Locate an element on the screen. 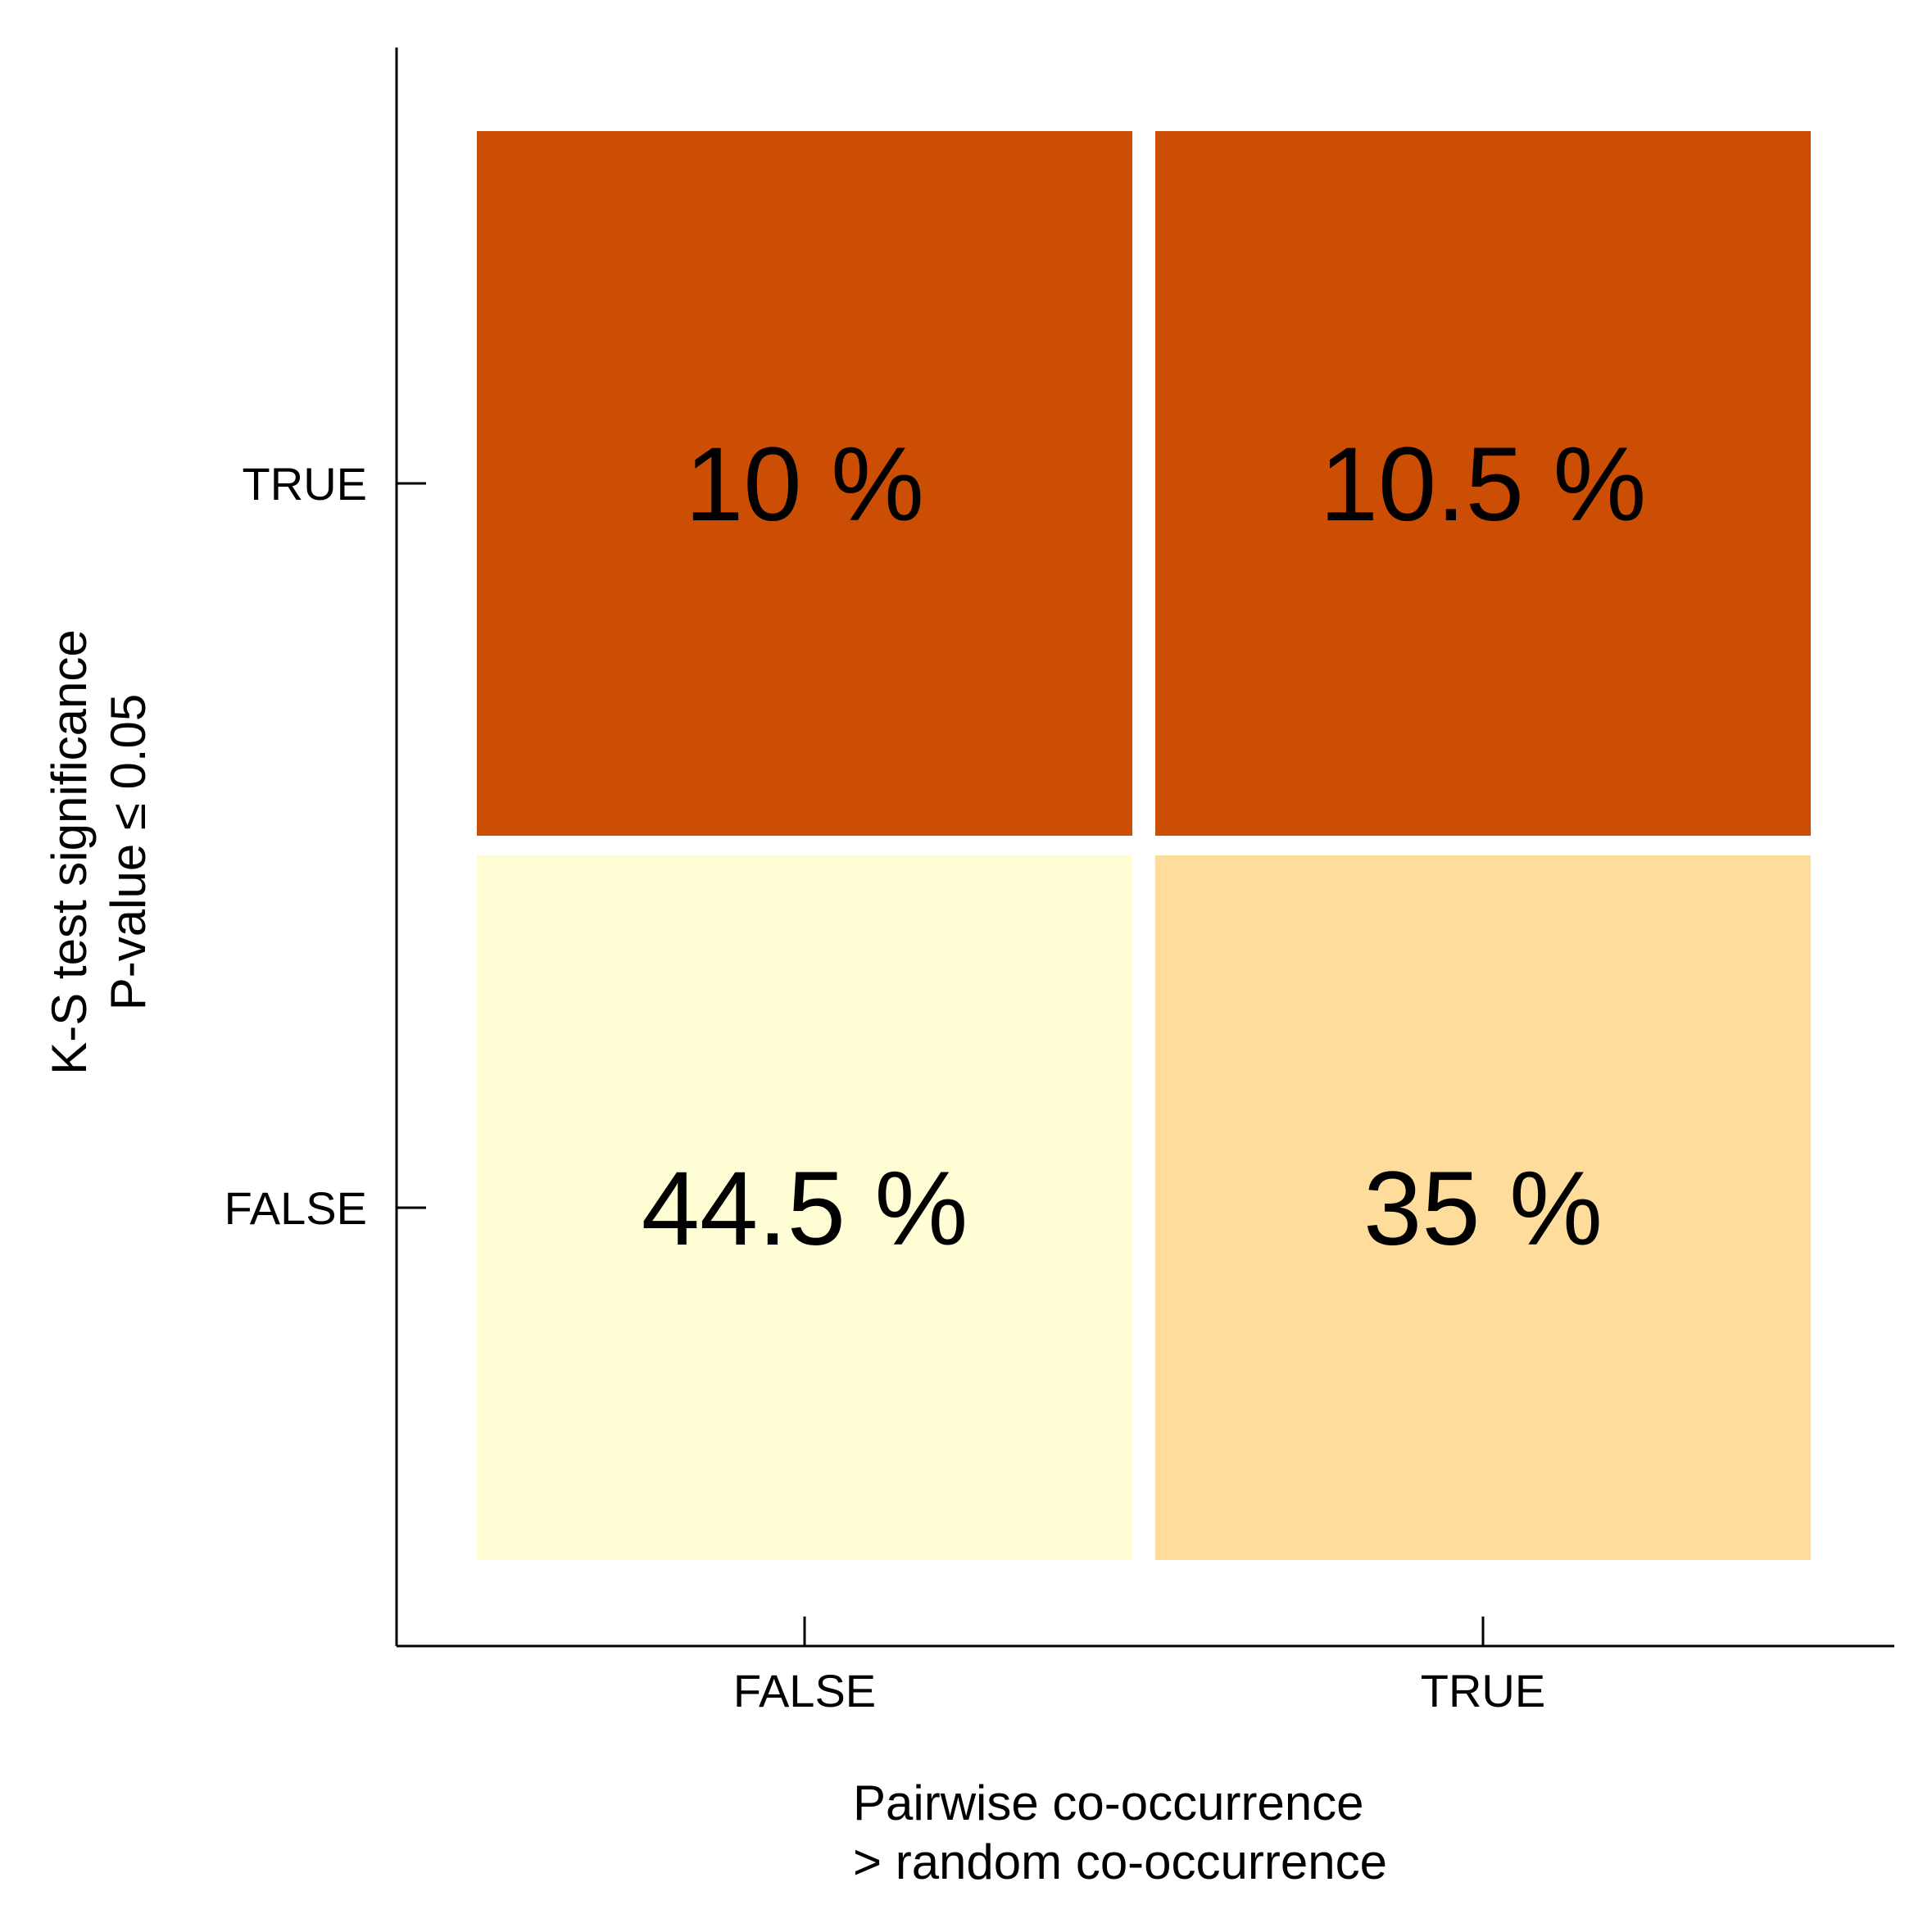  y-axis-label-line-2: P-value ≤ 0.05 is located at coordinates (128, 852).